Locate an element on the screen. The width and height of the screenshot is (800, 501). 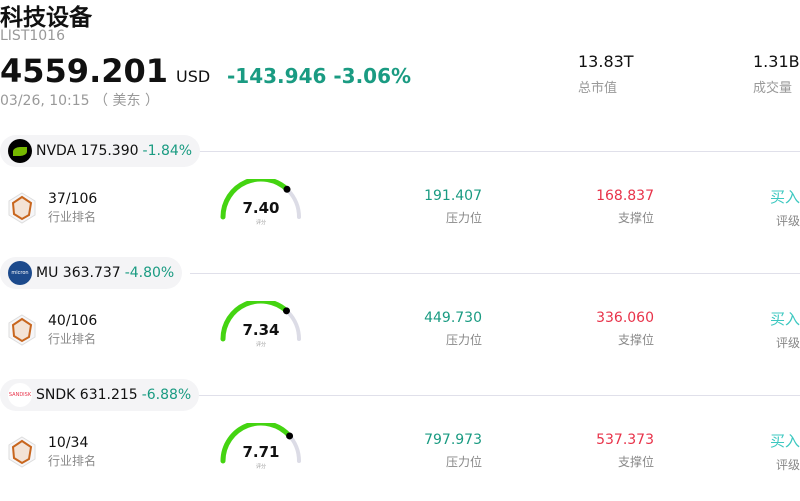
market-cap: 13.83T 总市值 is located at coordinates (606, 74).